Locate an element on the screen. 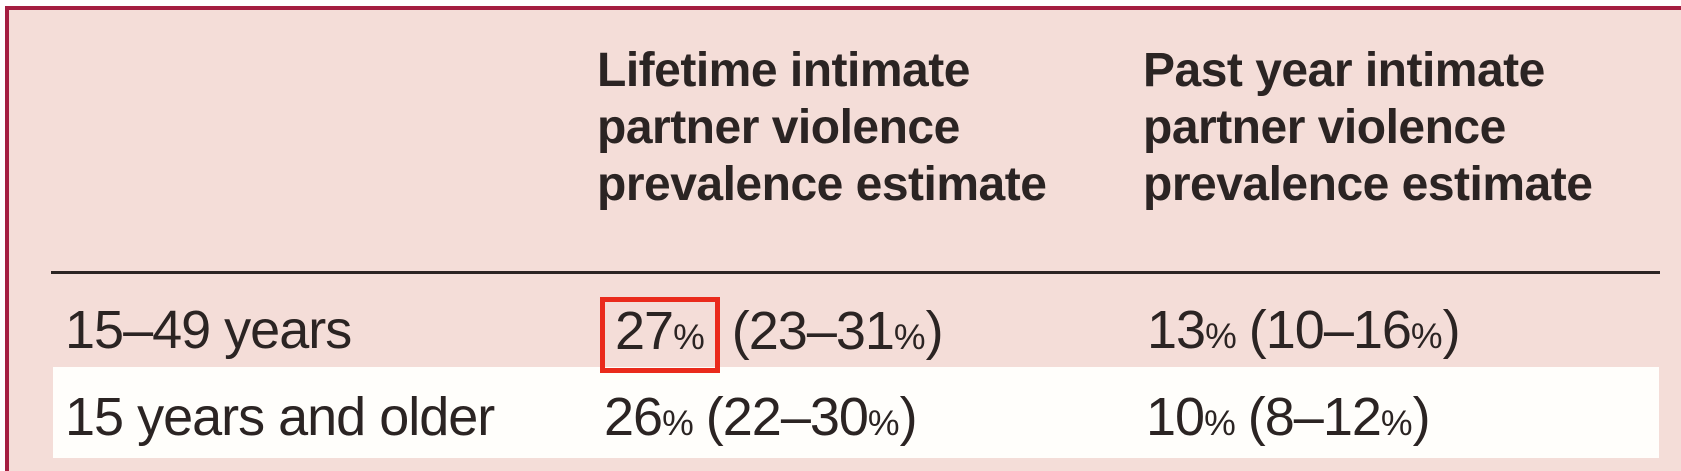 Image resolution: width=1681 pixels, height=471 pixels. past-year-cell: 13% (10–16%) is located at coordinates (1304, 333).